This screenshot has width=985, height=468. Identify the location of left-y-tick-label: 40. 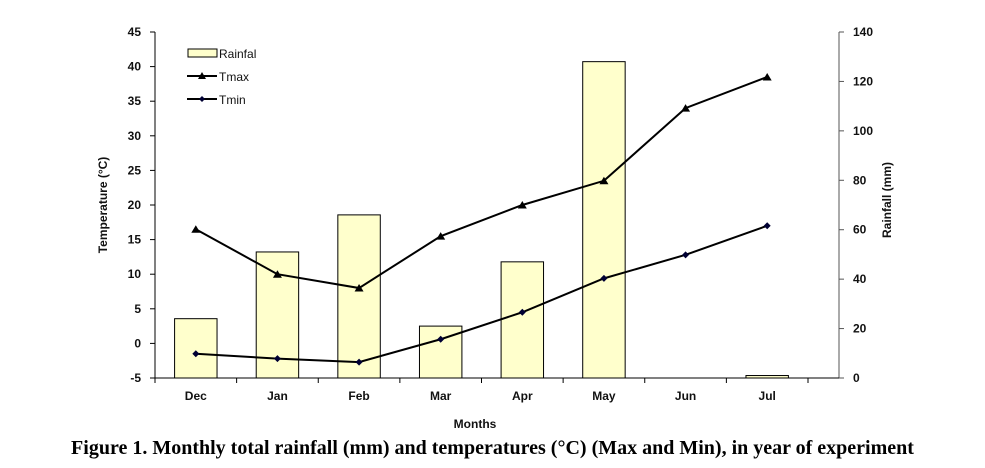
(135, 67).